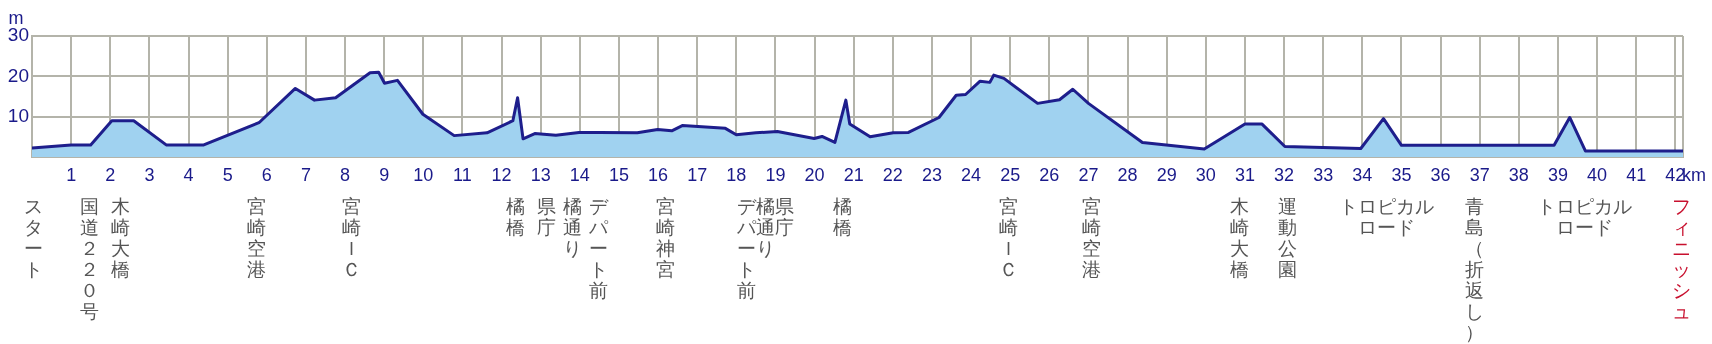 The image size is (1712, 344). Describe the element at coordinates (1681, 258) in the screenshot. I see `text: フィニッシュ` at that location.